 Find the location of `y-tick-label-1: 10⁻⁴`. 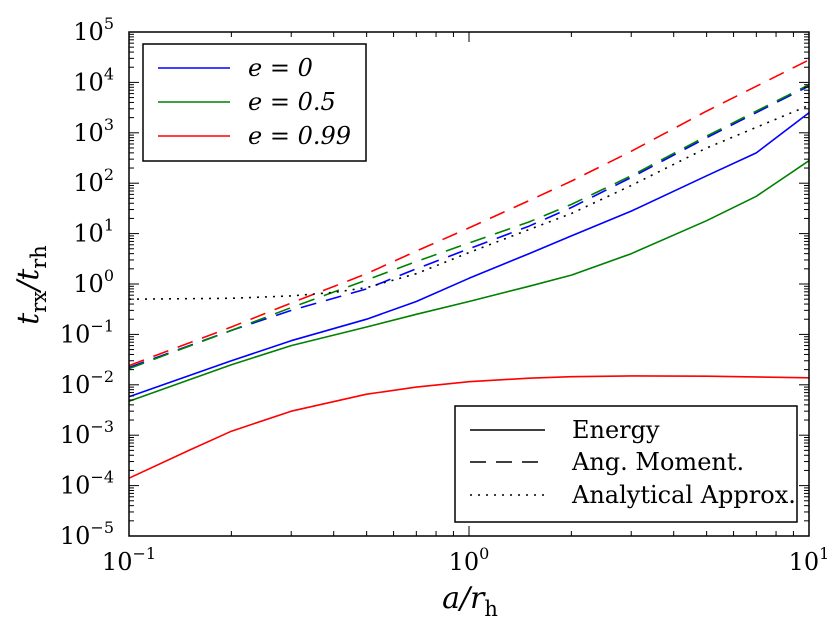

y-tick-label-1: 10⁻⁴ is located at coordinates (87, 484).